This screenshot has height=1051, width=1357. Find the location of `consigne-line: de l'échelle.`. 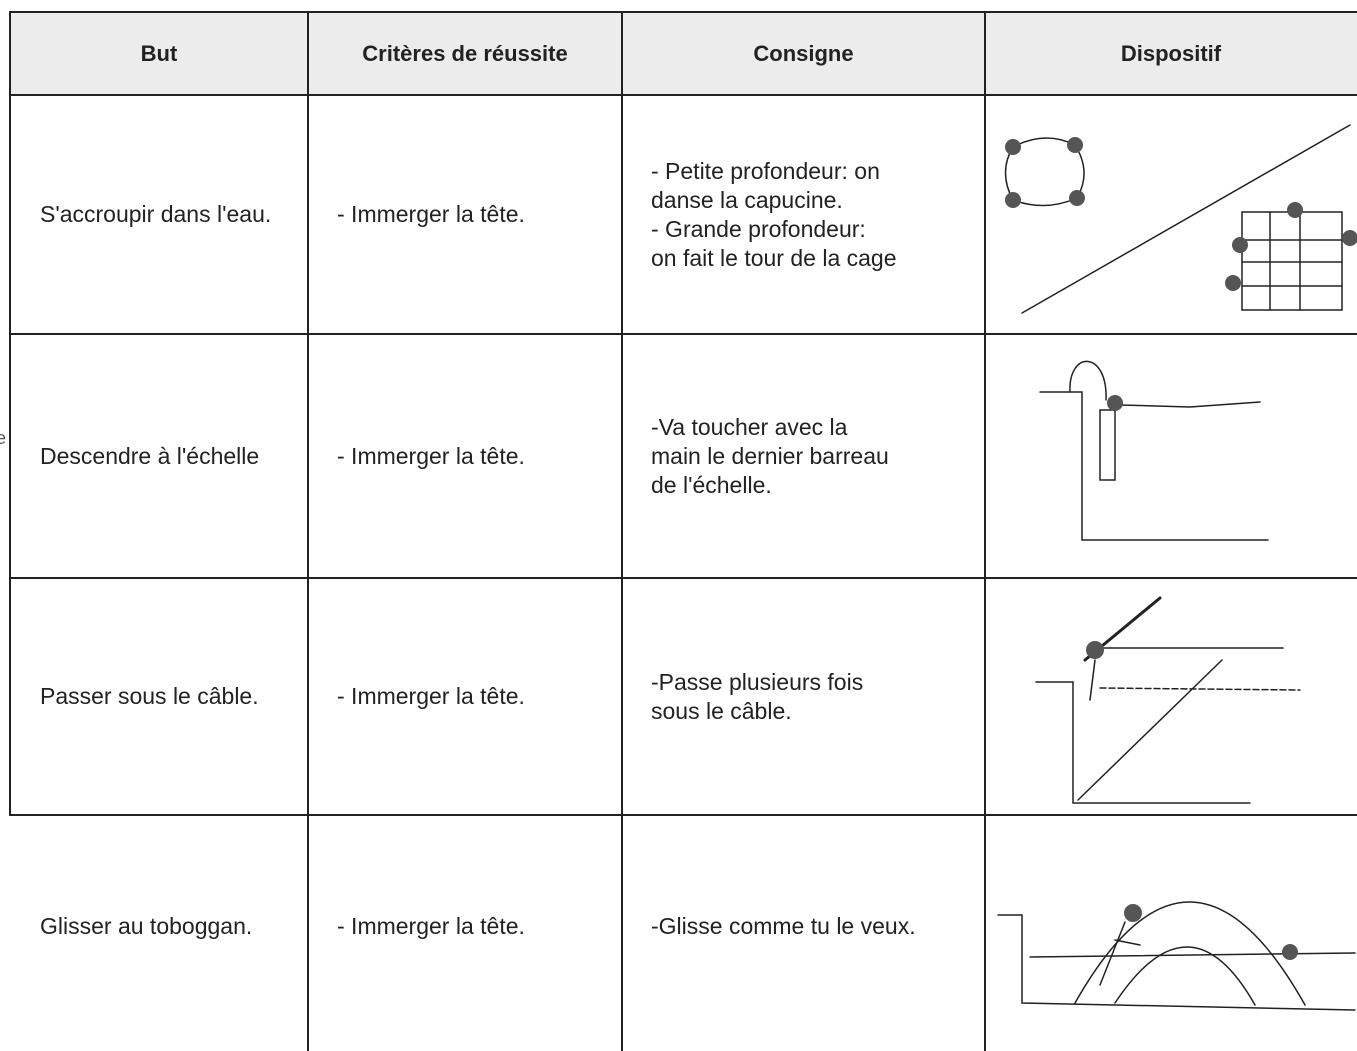

consigne-line: de l'échelle. is located at coordinates (711, 484).